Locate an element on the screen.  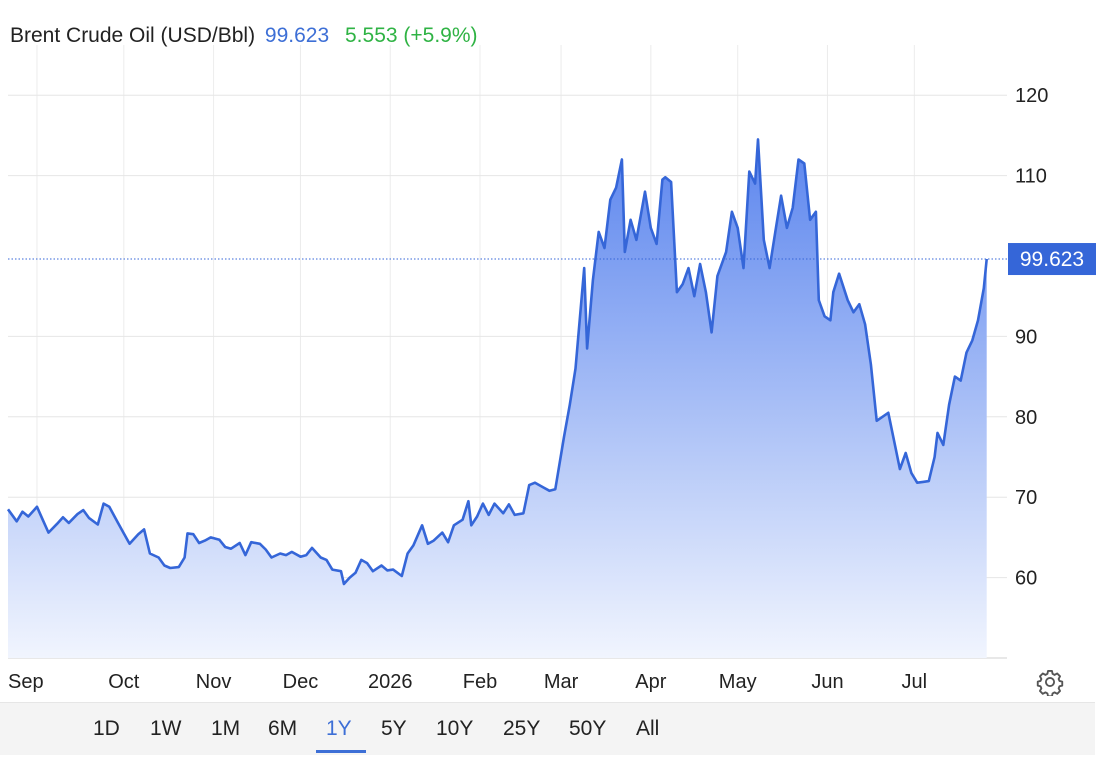
range-button-50y: 50Y is located at coordinates (588, 728).